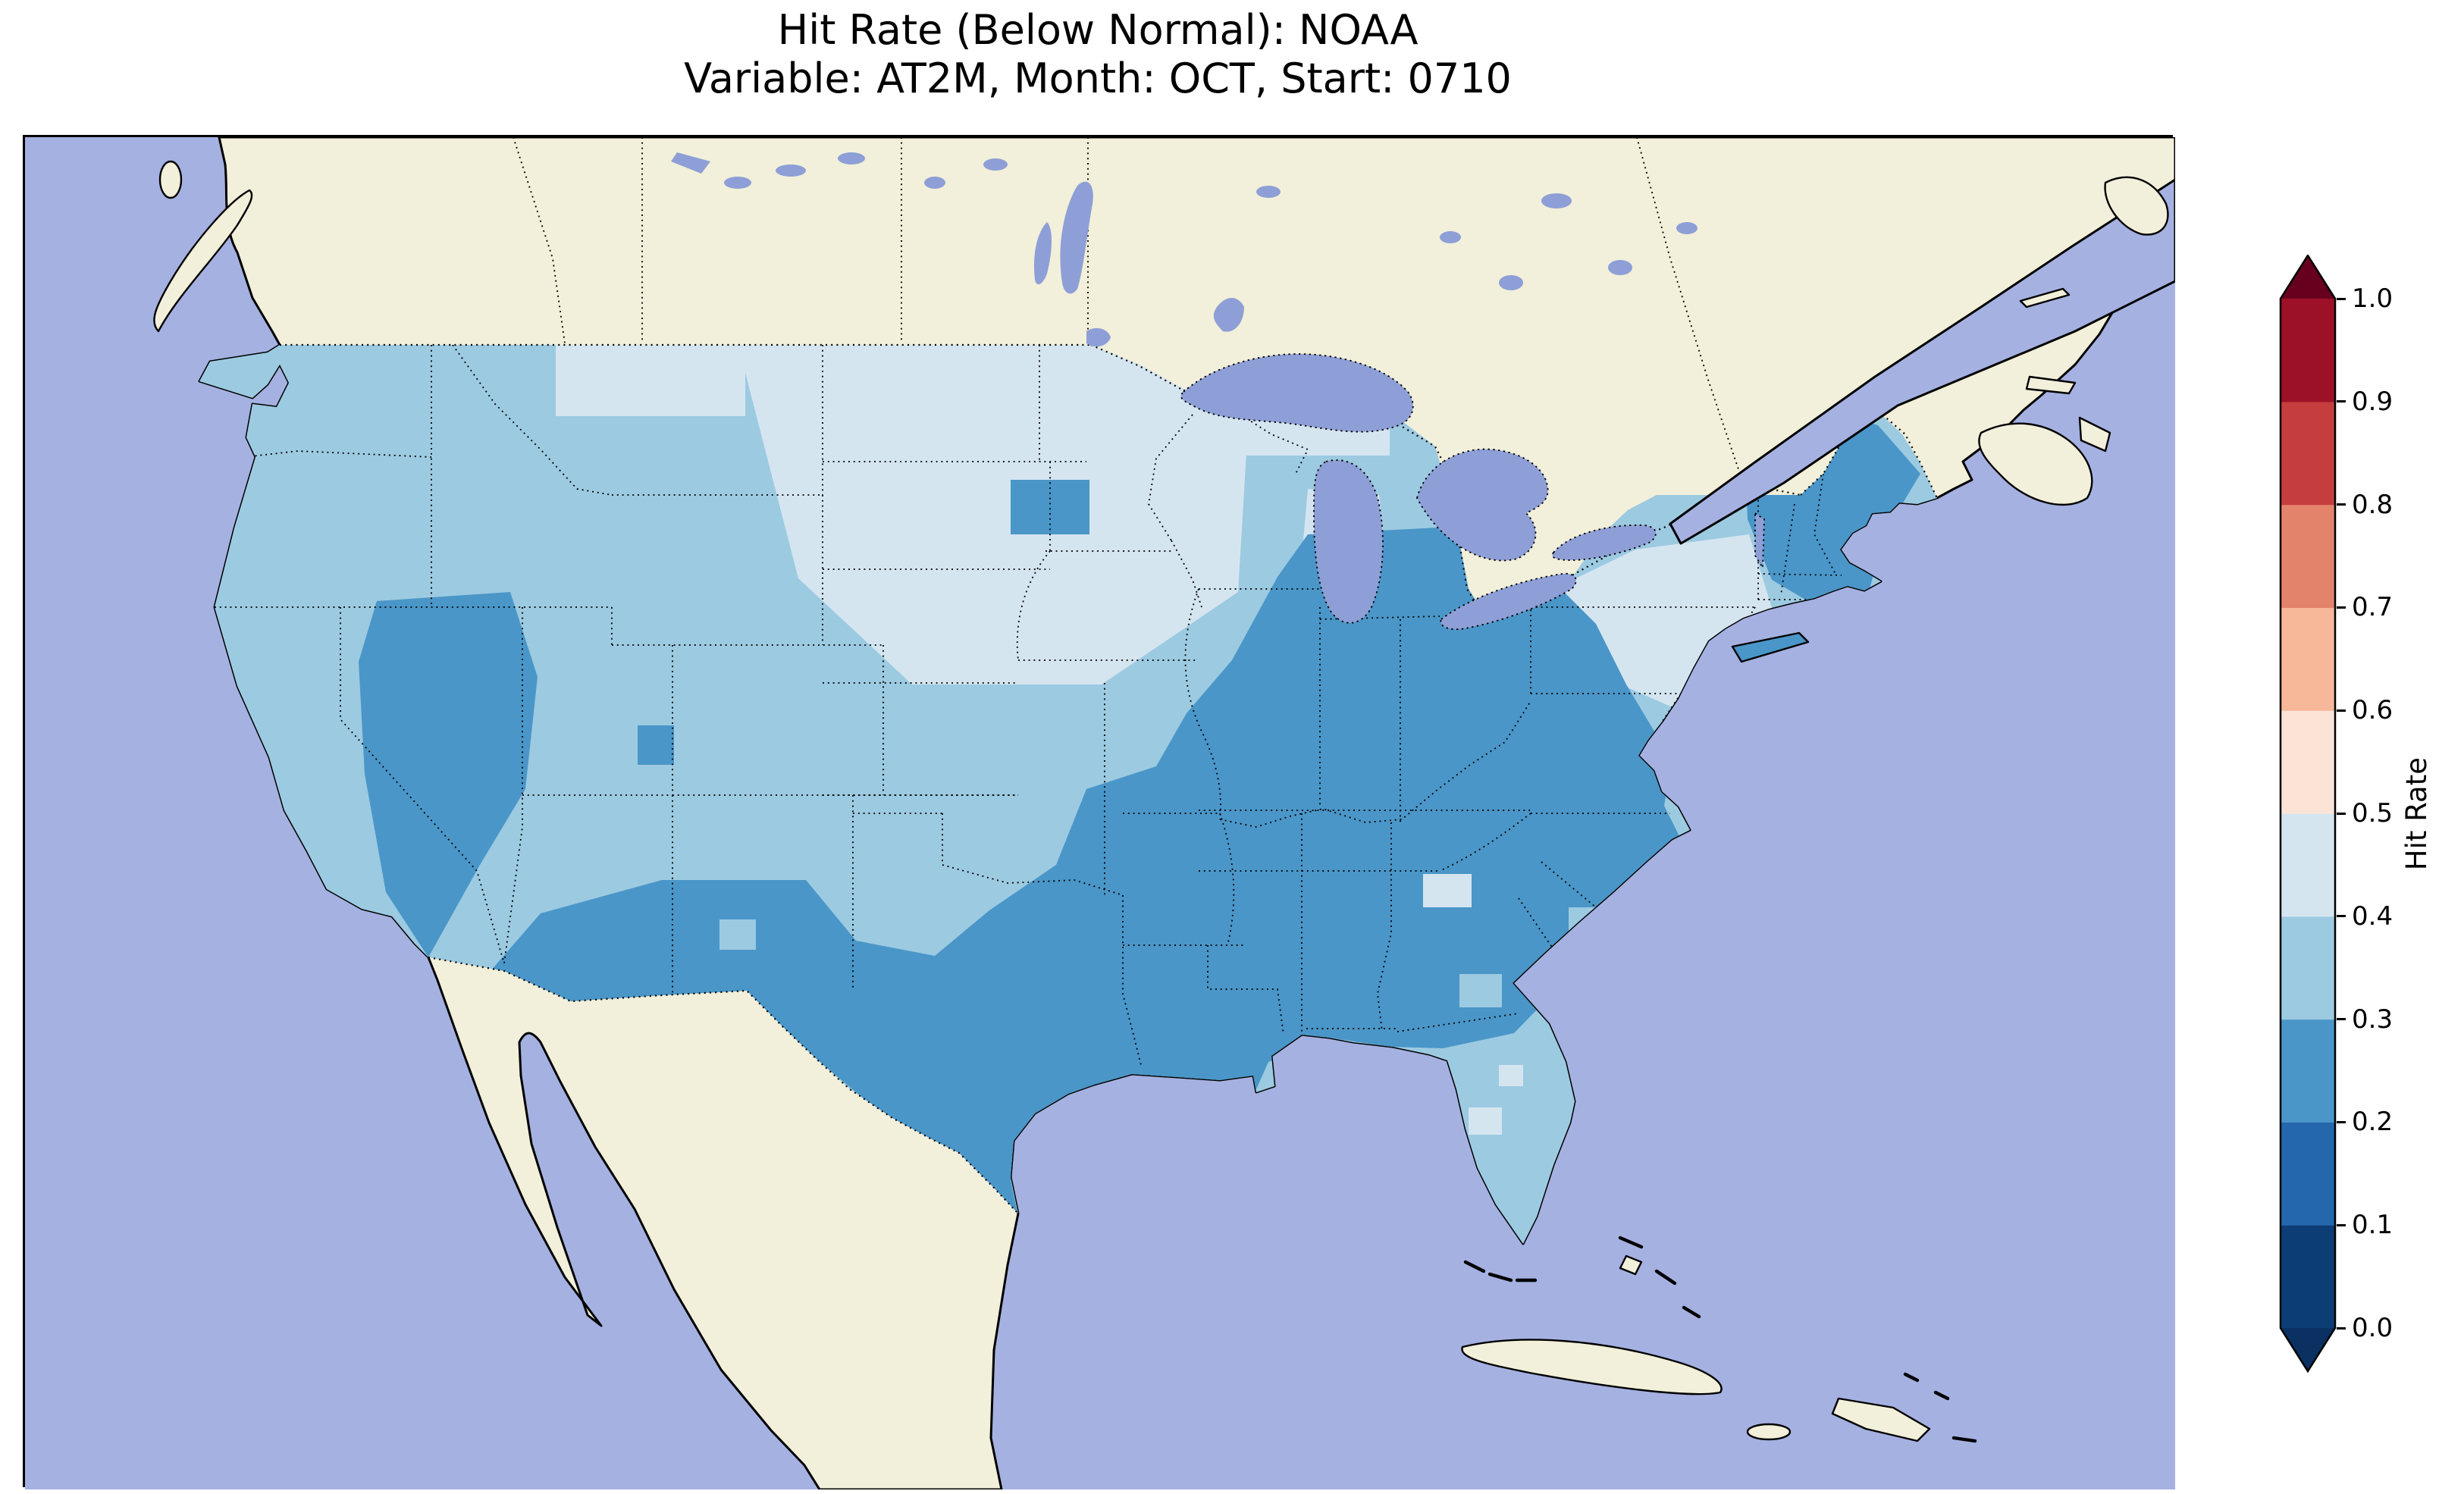 This screenshot has width=2464, height=1494. What do you see at coordinates (2308, 762) in the screenshot?
I see `colorbar-segment-0.5-0.6` at bounding box center [2308, 762].